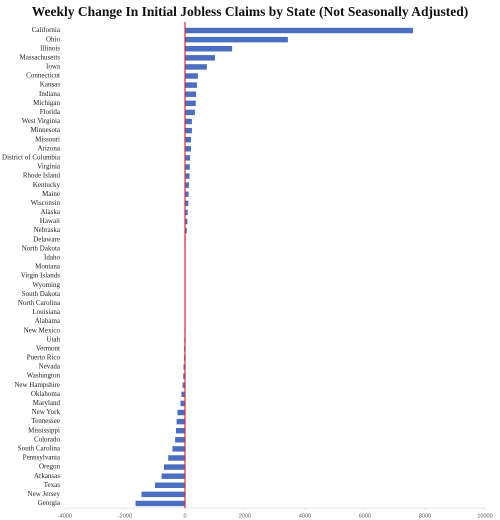 The height and width of the screenshot is (520, 500). Describe the element at coordinates (50, 112) in the screenshot. I see `y-tick-label: Florida` at that location.